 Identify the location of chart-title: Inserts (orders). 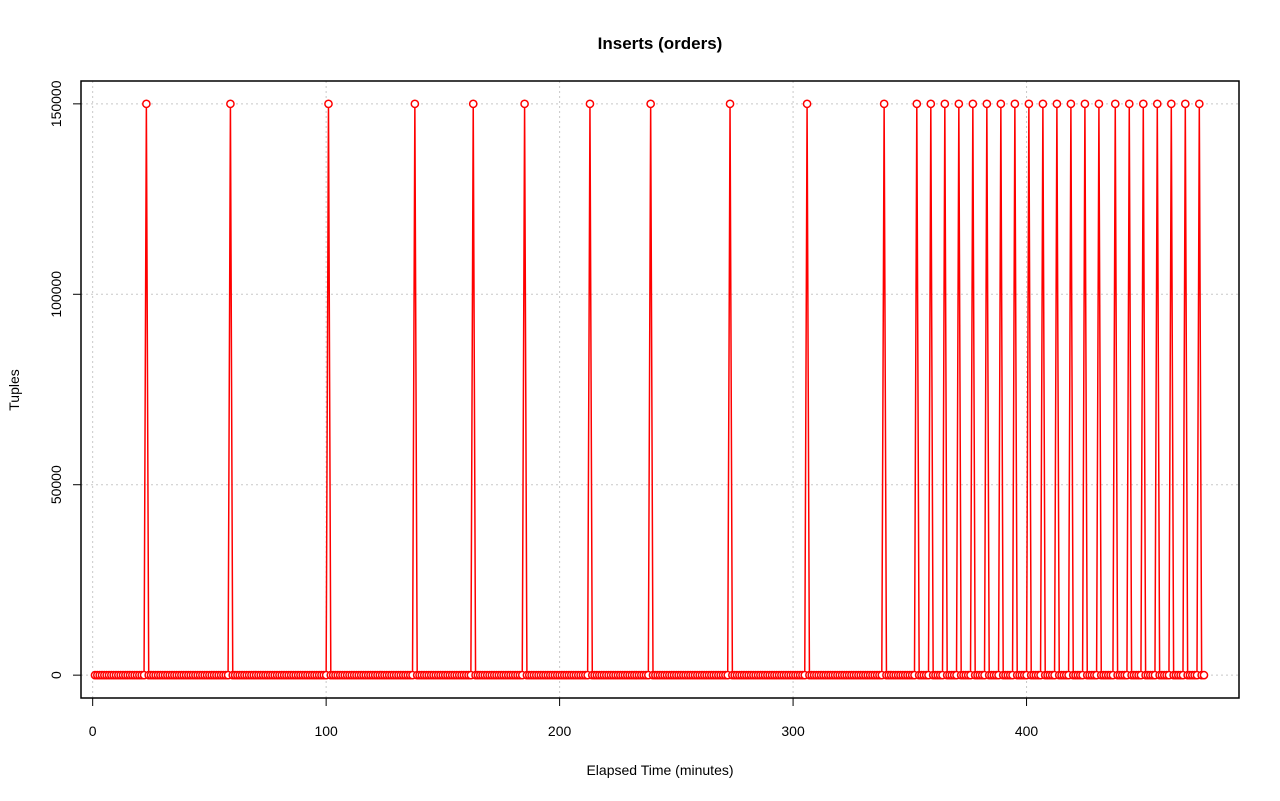
(660, 43).